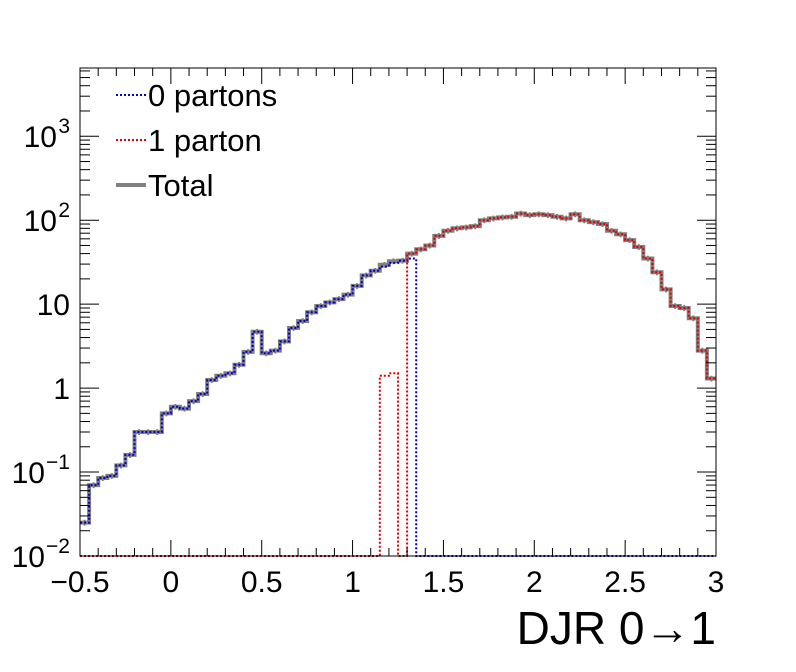 Image resolution: width=796 pixels, height=672 pixels. I want to click on legend-label: 1 parton, so click(205, 140).